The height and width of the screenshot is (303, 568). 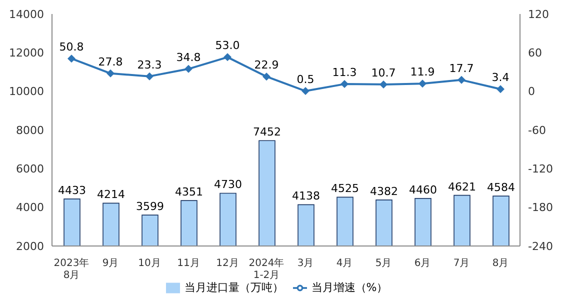 I want to click on y-tick-label: 6000, so click(x=30, y=169).